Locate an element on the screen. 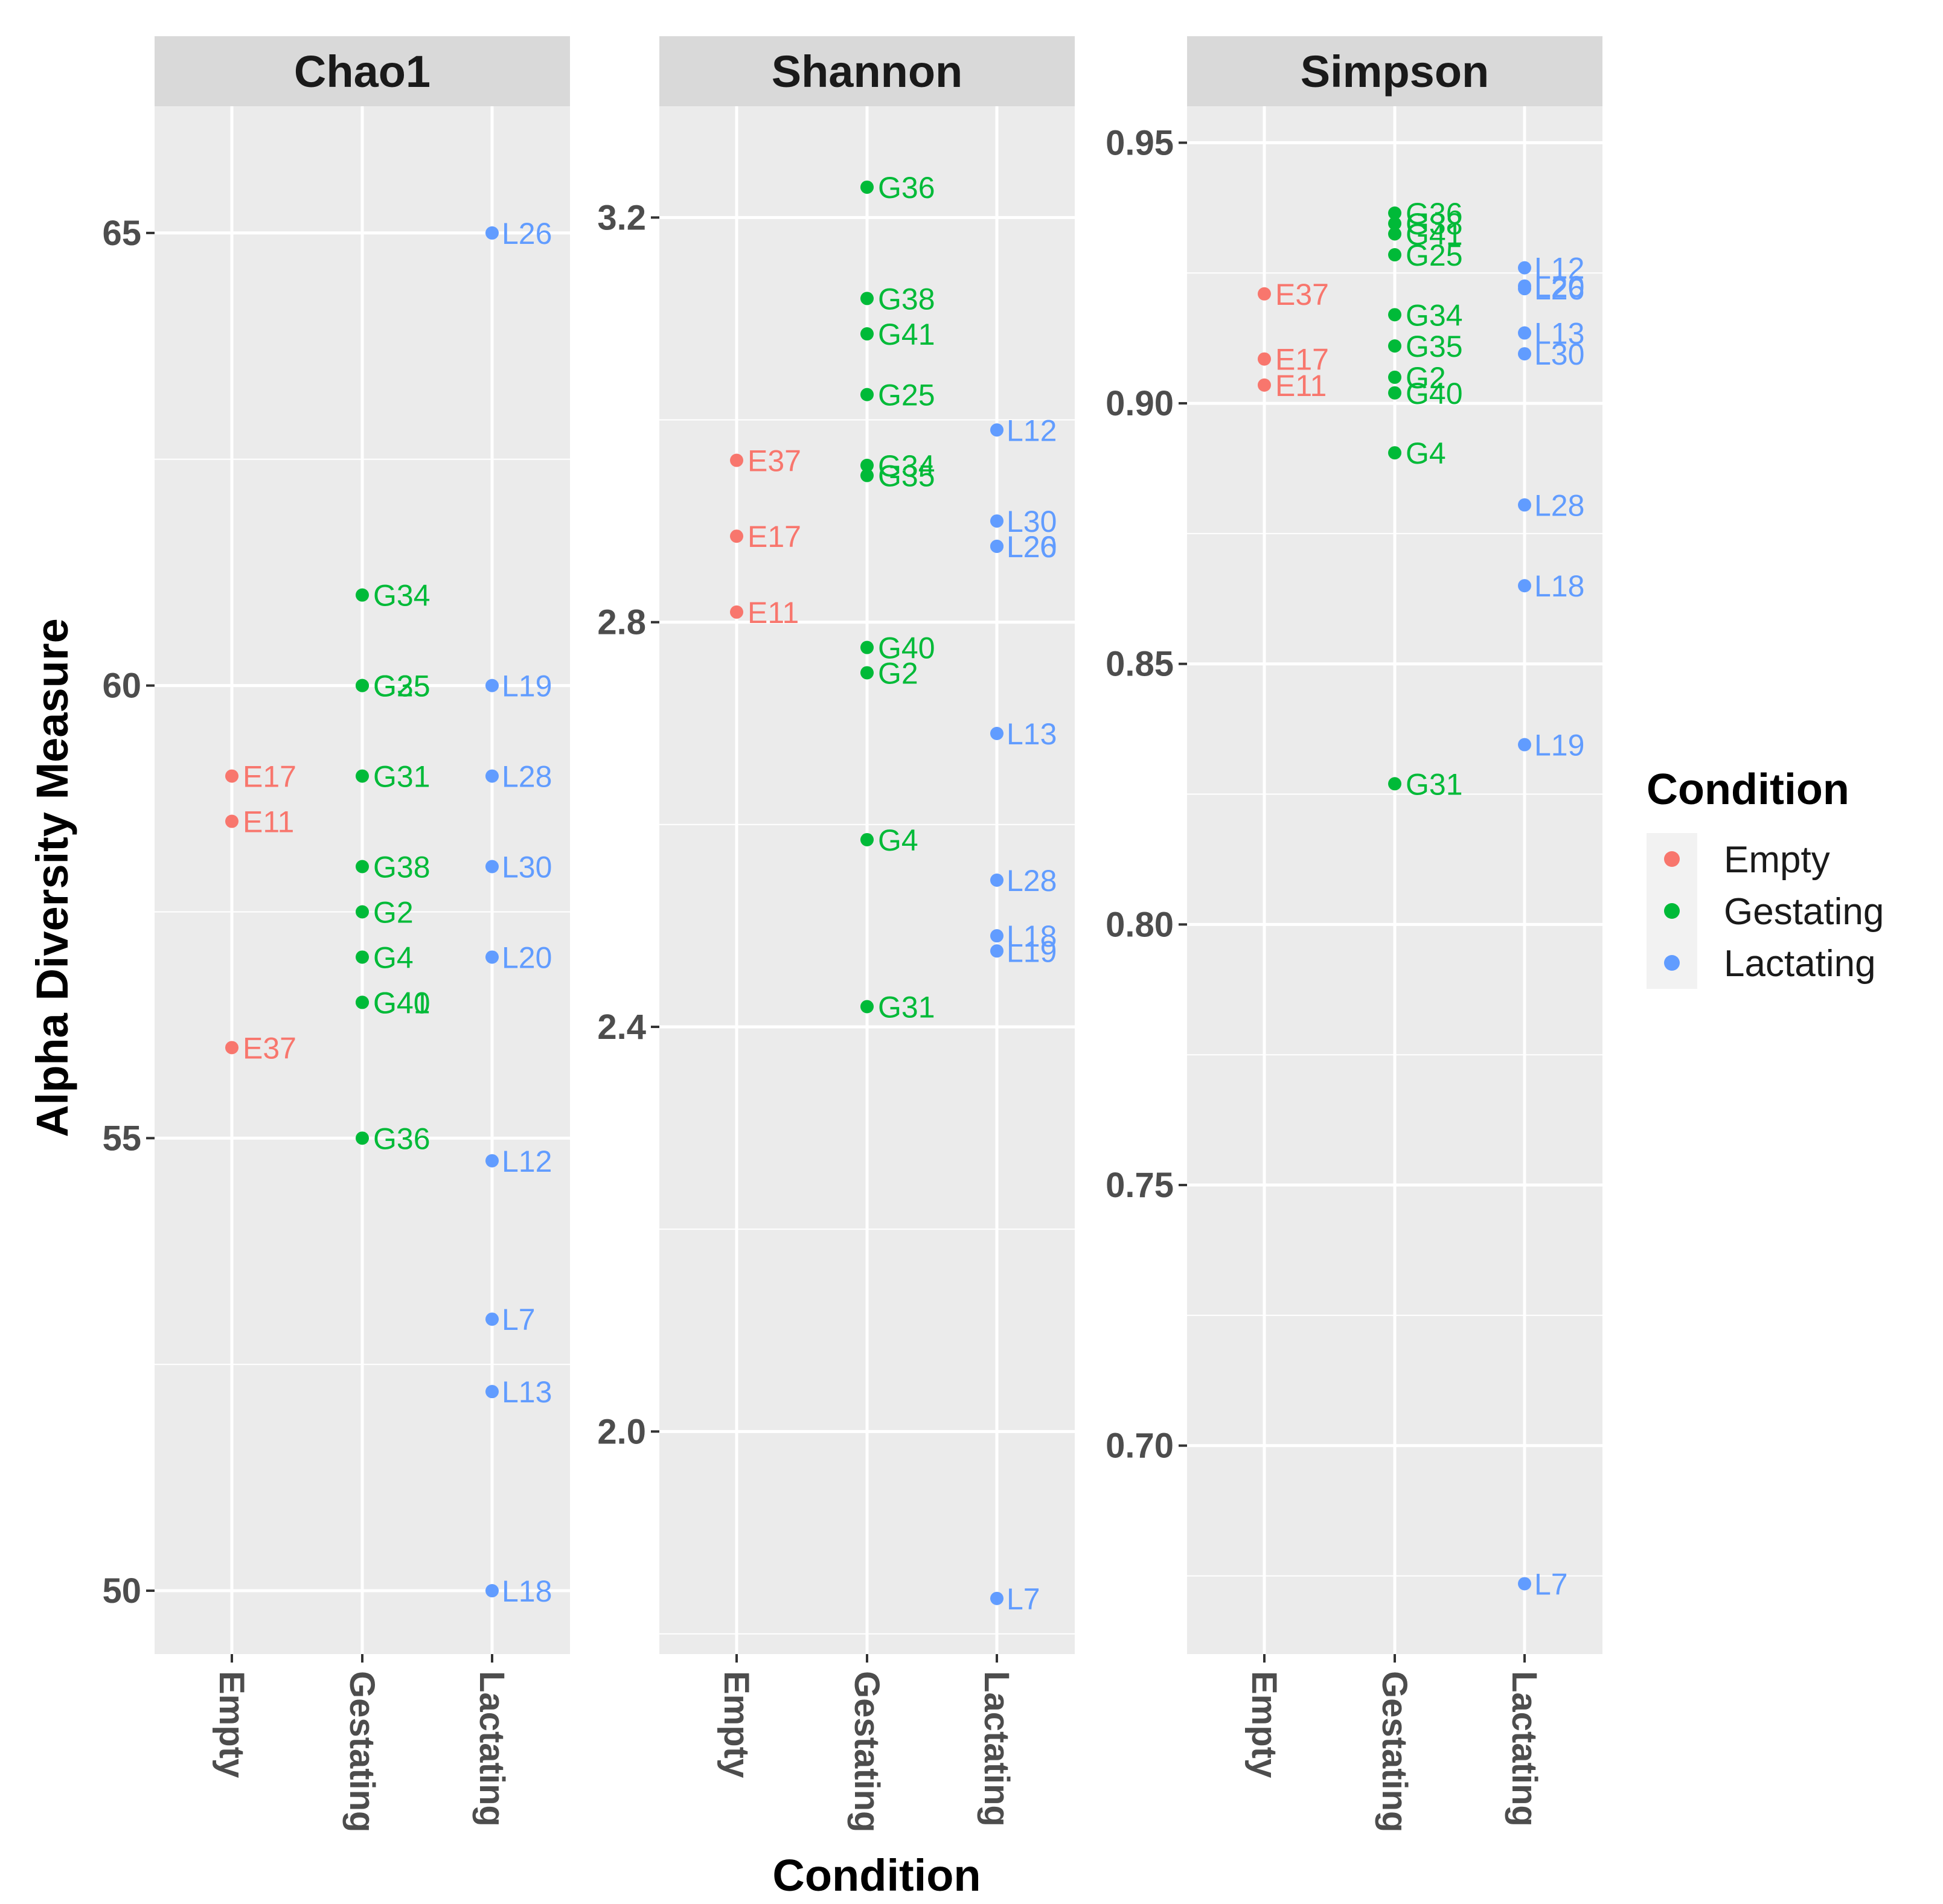  facet-strip-title: Shannon is located at coordinates (868, 72).